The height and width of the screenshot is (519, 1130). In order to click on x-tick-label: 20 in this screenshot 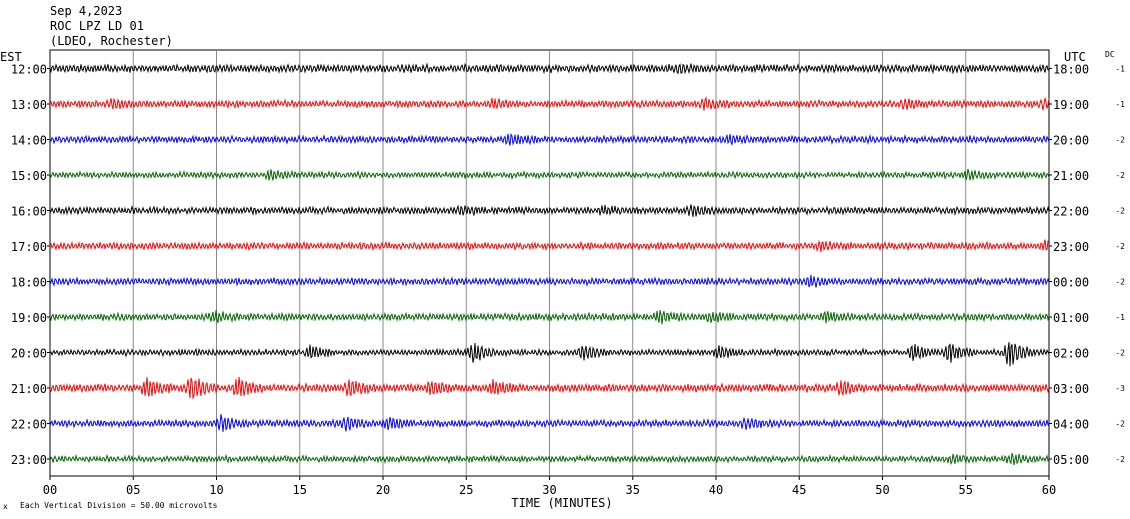, I will do `click(383, 490)`.